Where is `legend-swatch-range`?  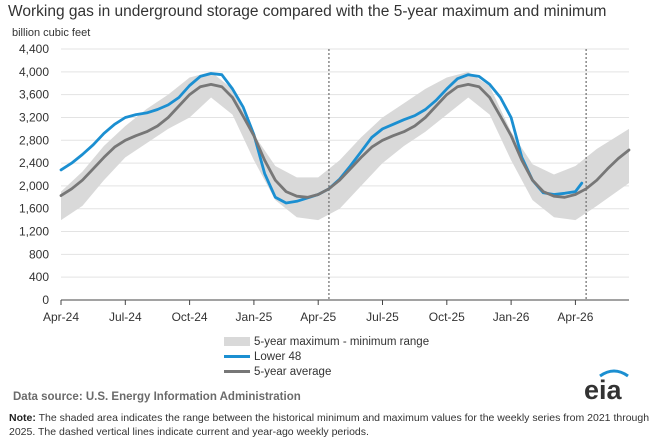 legend-swatch-range is located at coordinates (237, 341).